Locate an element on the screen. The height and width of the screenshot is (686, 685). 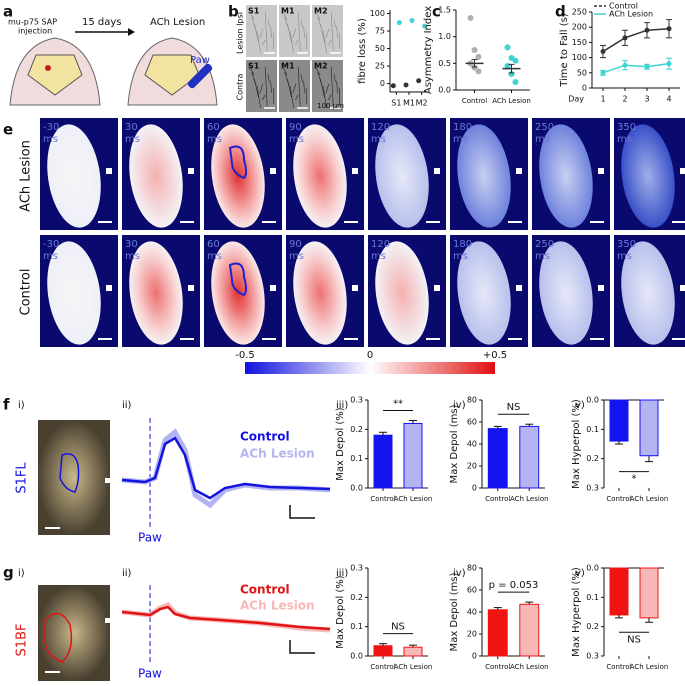
significance-label: * is located at coordinates (634, 479).